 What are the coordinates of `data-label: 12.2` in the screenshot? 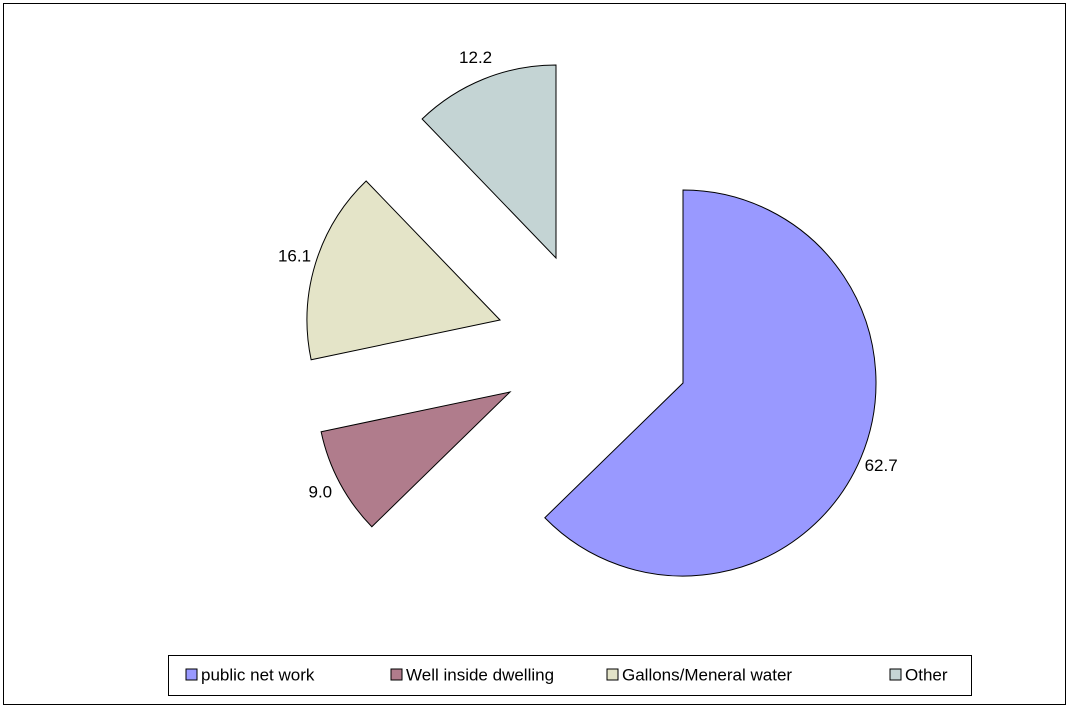 It's located at (475, 57).